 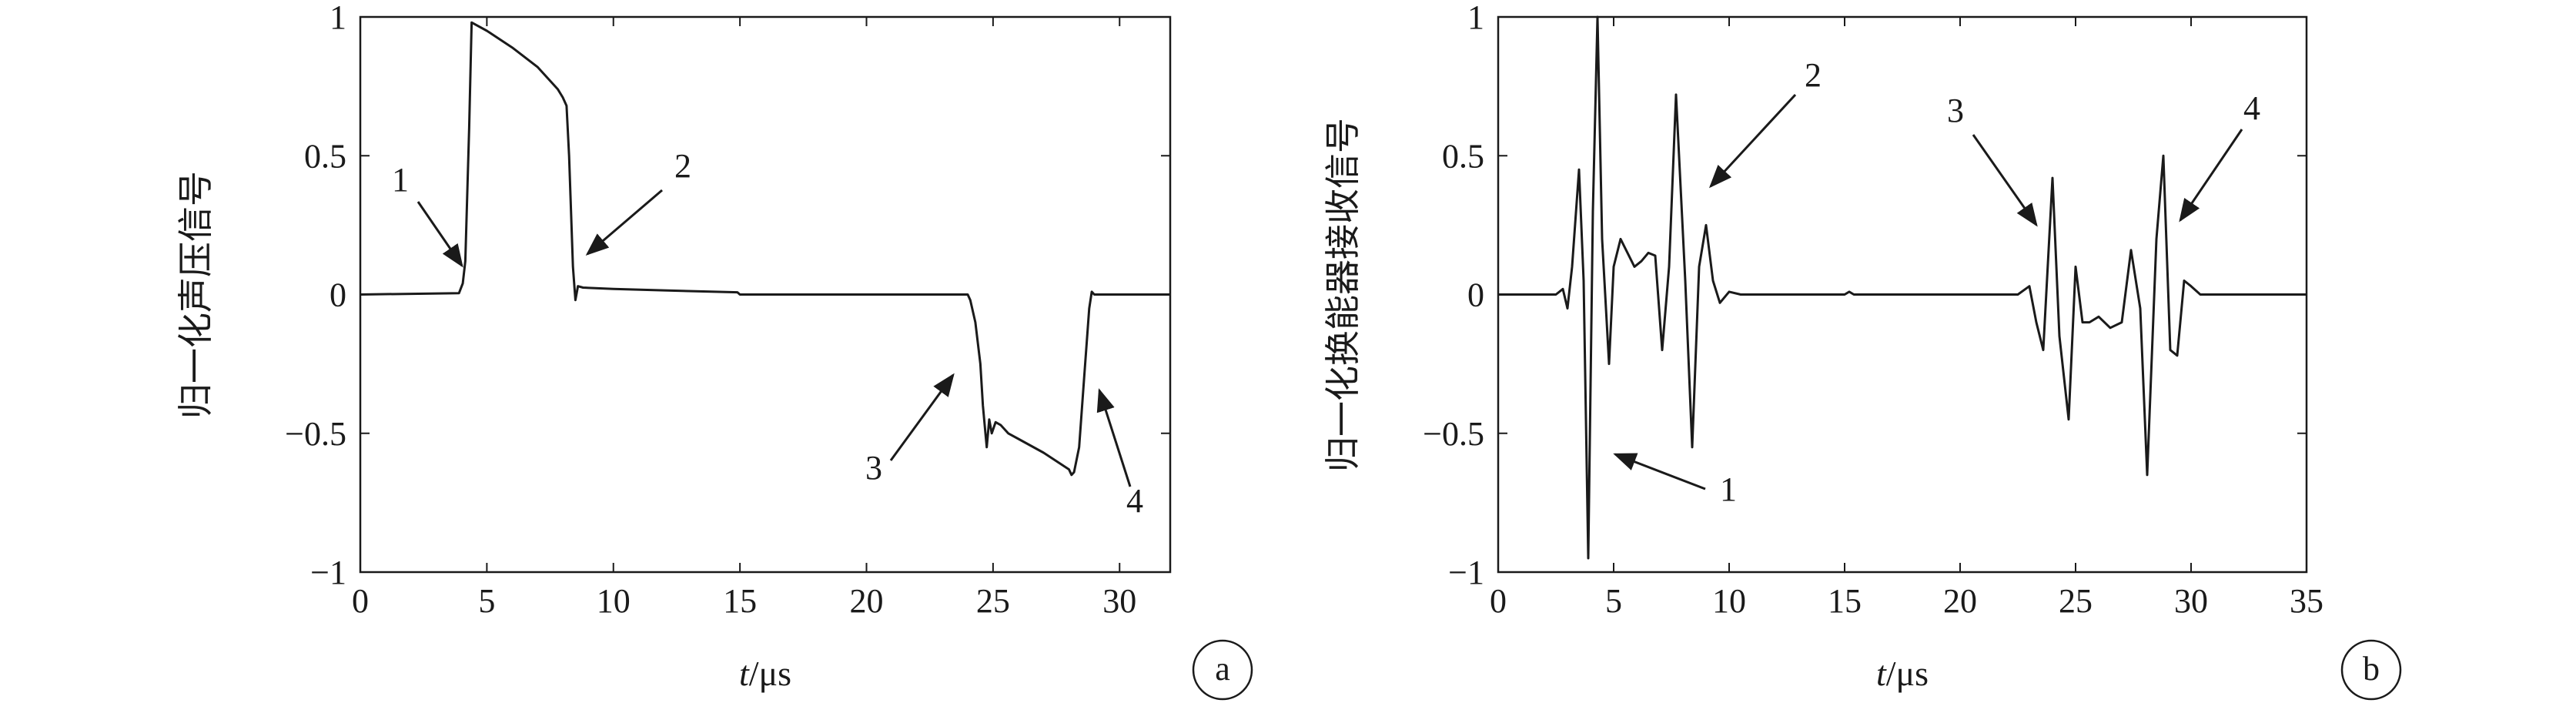 I want to click on y-axis-label: 归一化换能器接收信号, so click(x=1342, y=295).